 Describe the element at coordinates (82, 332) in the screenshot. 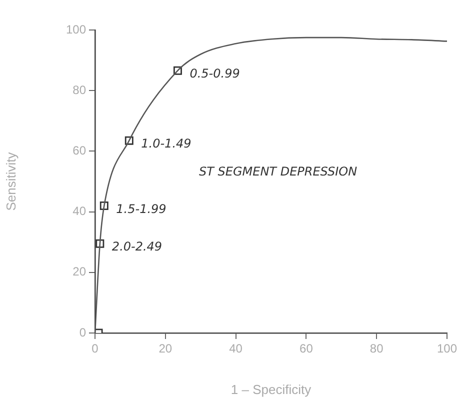

I see `y-tick-label: 0` at that location.